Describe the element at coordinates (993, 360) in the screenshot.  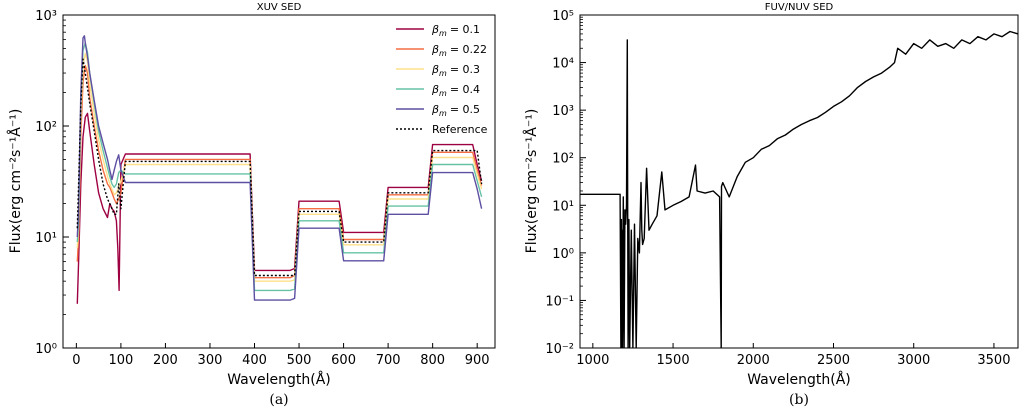
I see `chart-b-xtick-label: 3500` at that location.